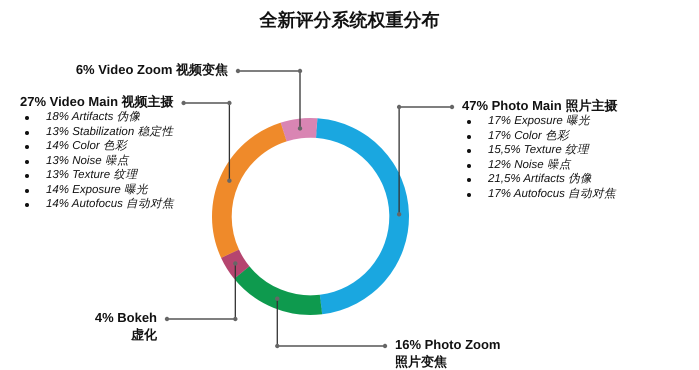 Image resolution: width=699 pixels, height=370 pixels. What do you see at coordinates (110, 132) in the screenshot?
I see `text: 13% Stabilization 稳定性` at bounding box center [110, 132].